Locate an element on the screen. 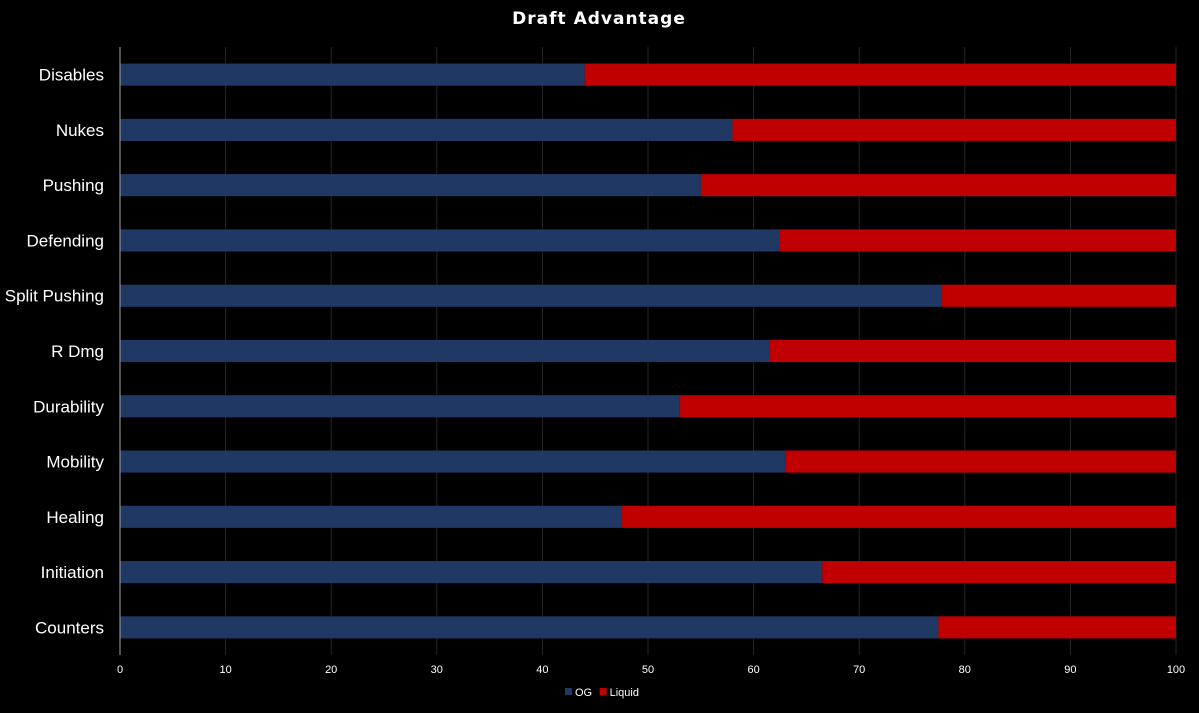 Image resolution: width=1199 pixels, height=713 pixels. legend-label-og: OG is located at coordinates (583, 693).